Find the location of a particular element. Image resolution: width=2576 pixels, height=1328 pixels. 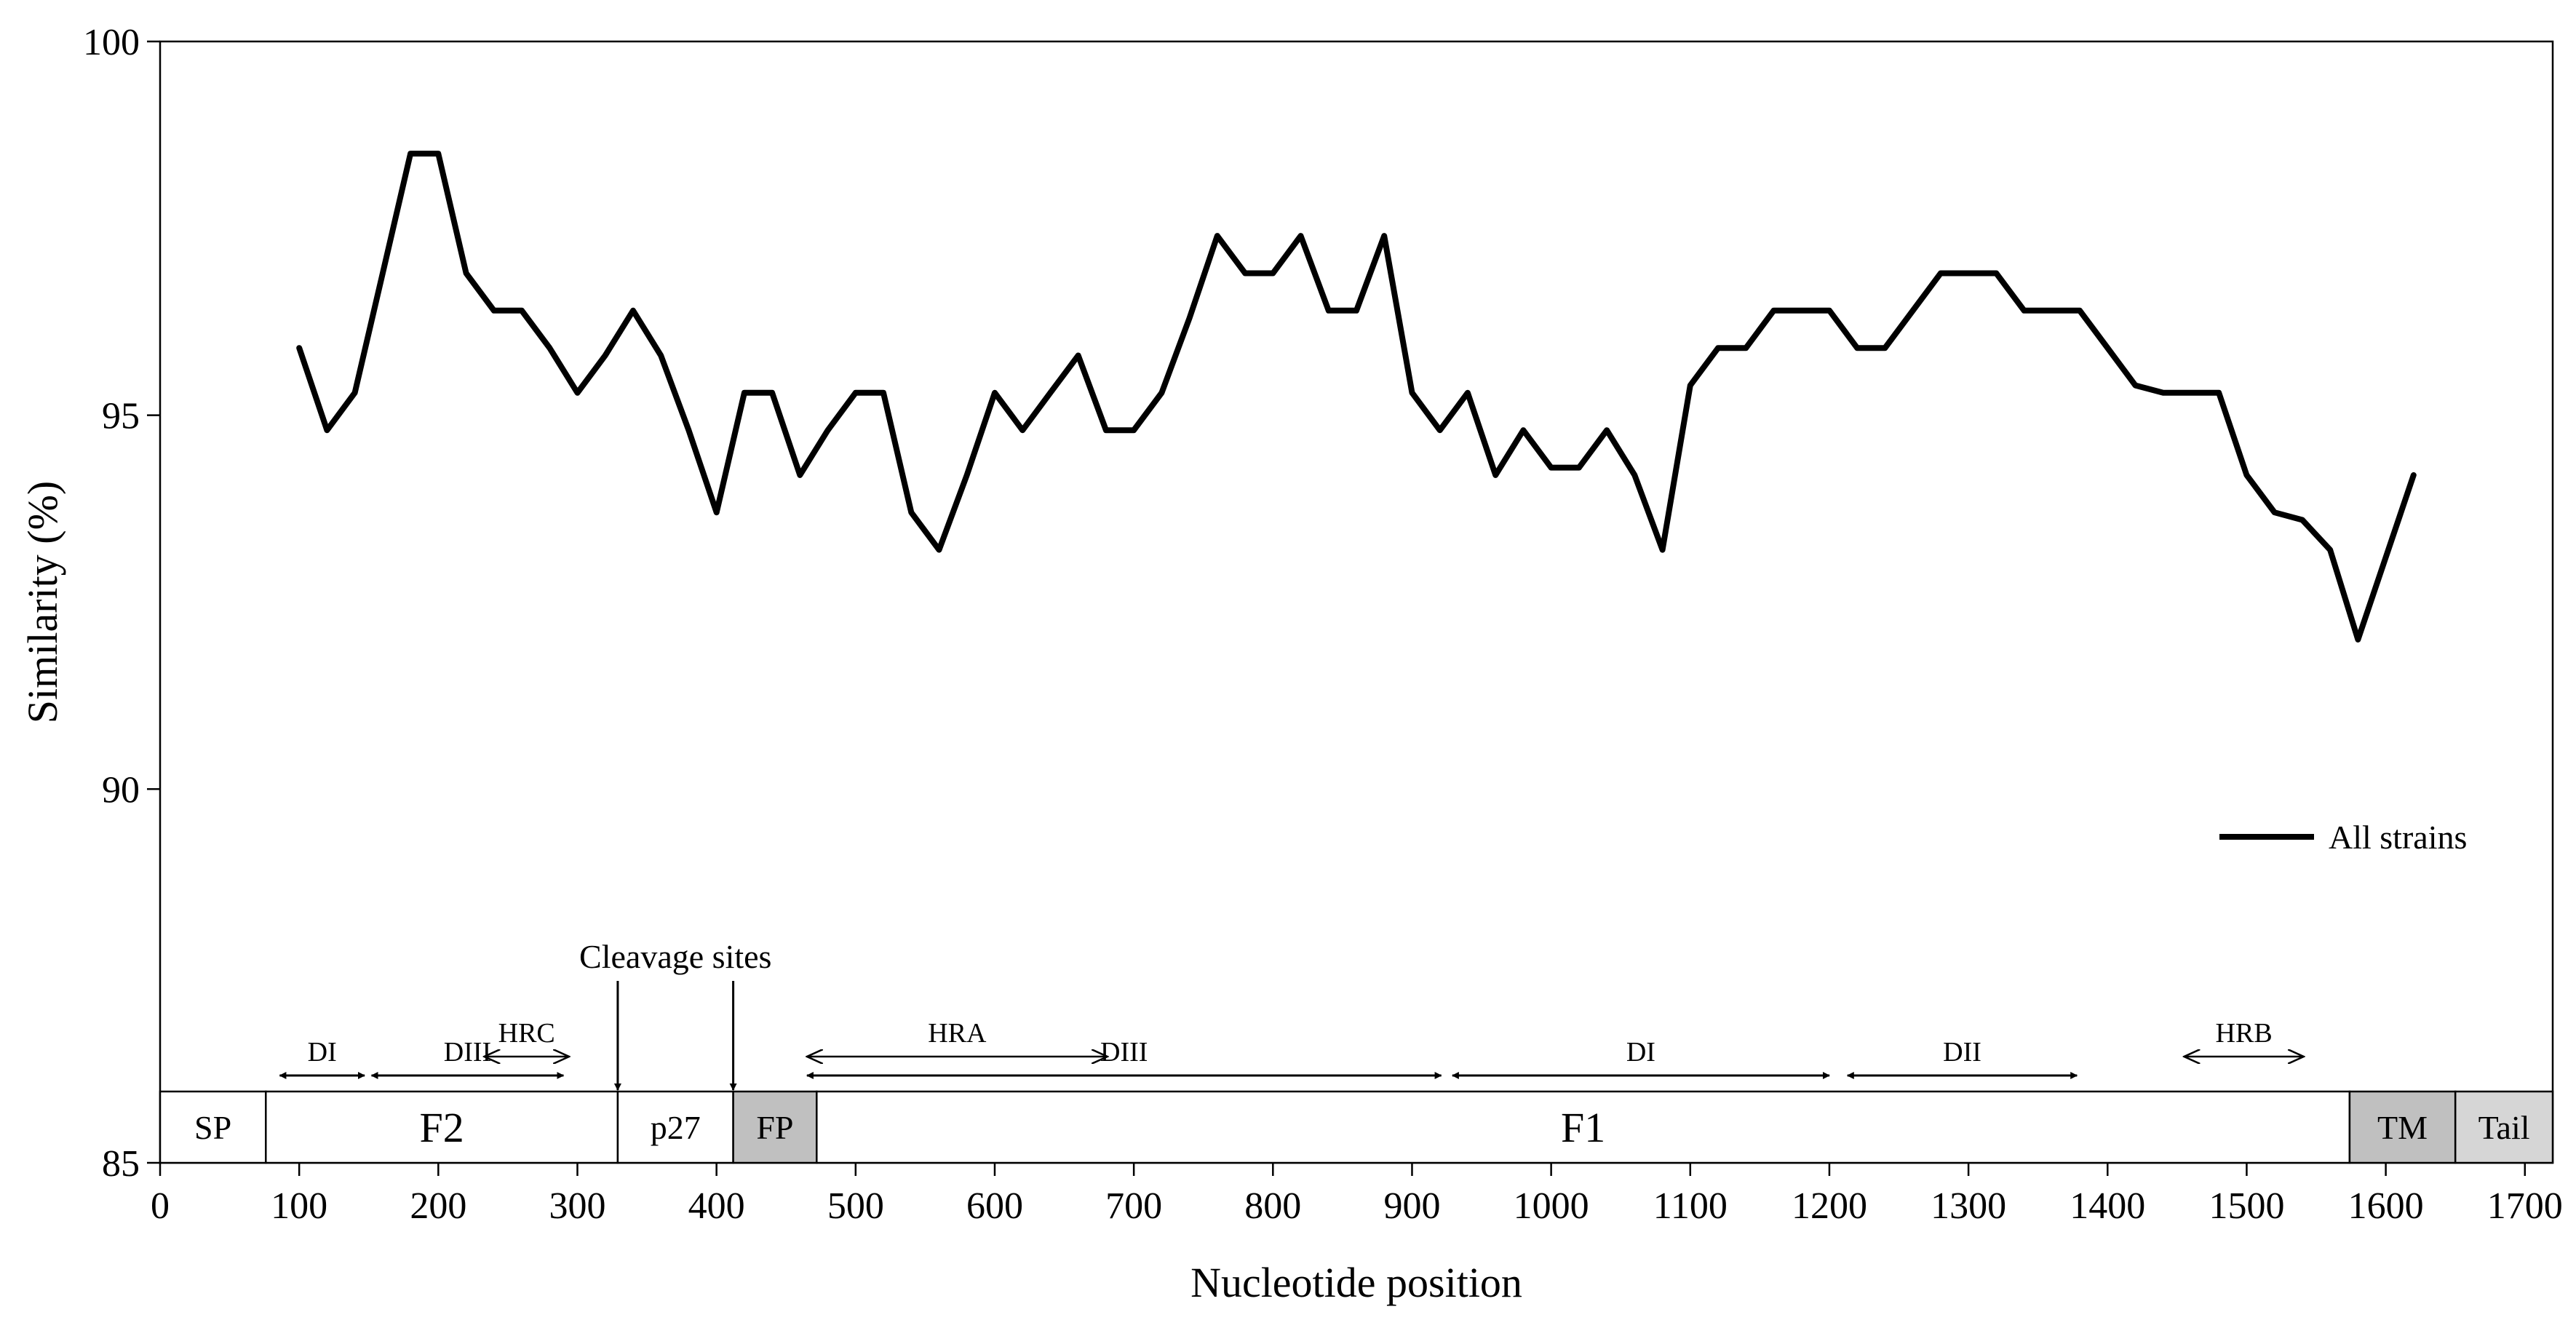

y-tick-label: 85 is located at coordinates (121, 1164).